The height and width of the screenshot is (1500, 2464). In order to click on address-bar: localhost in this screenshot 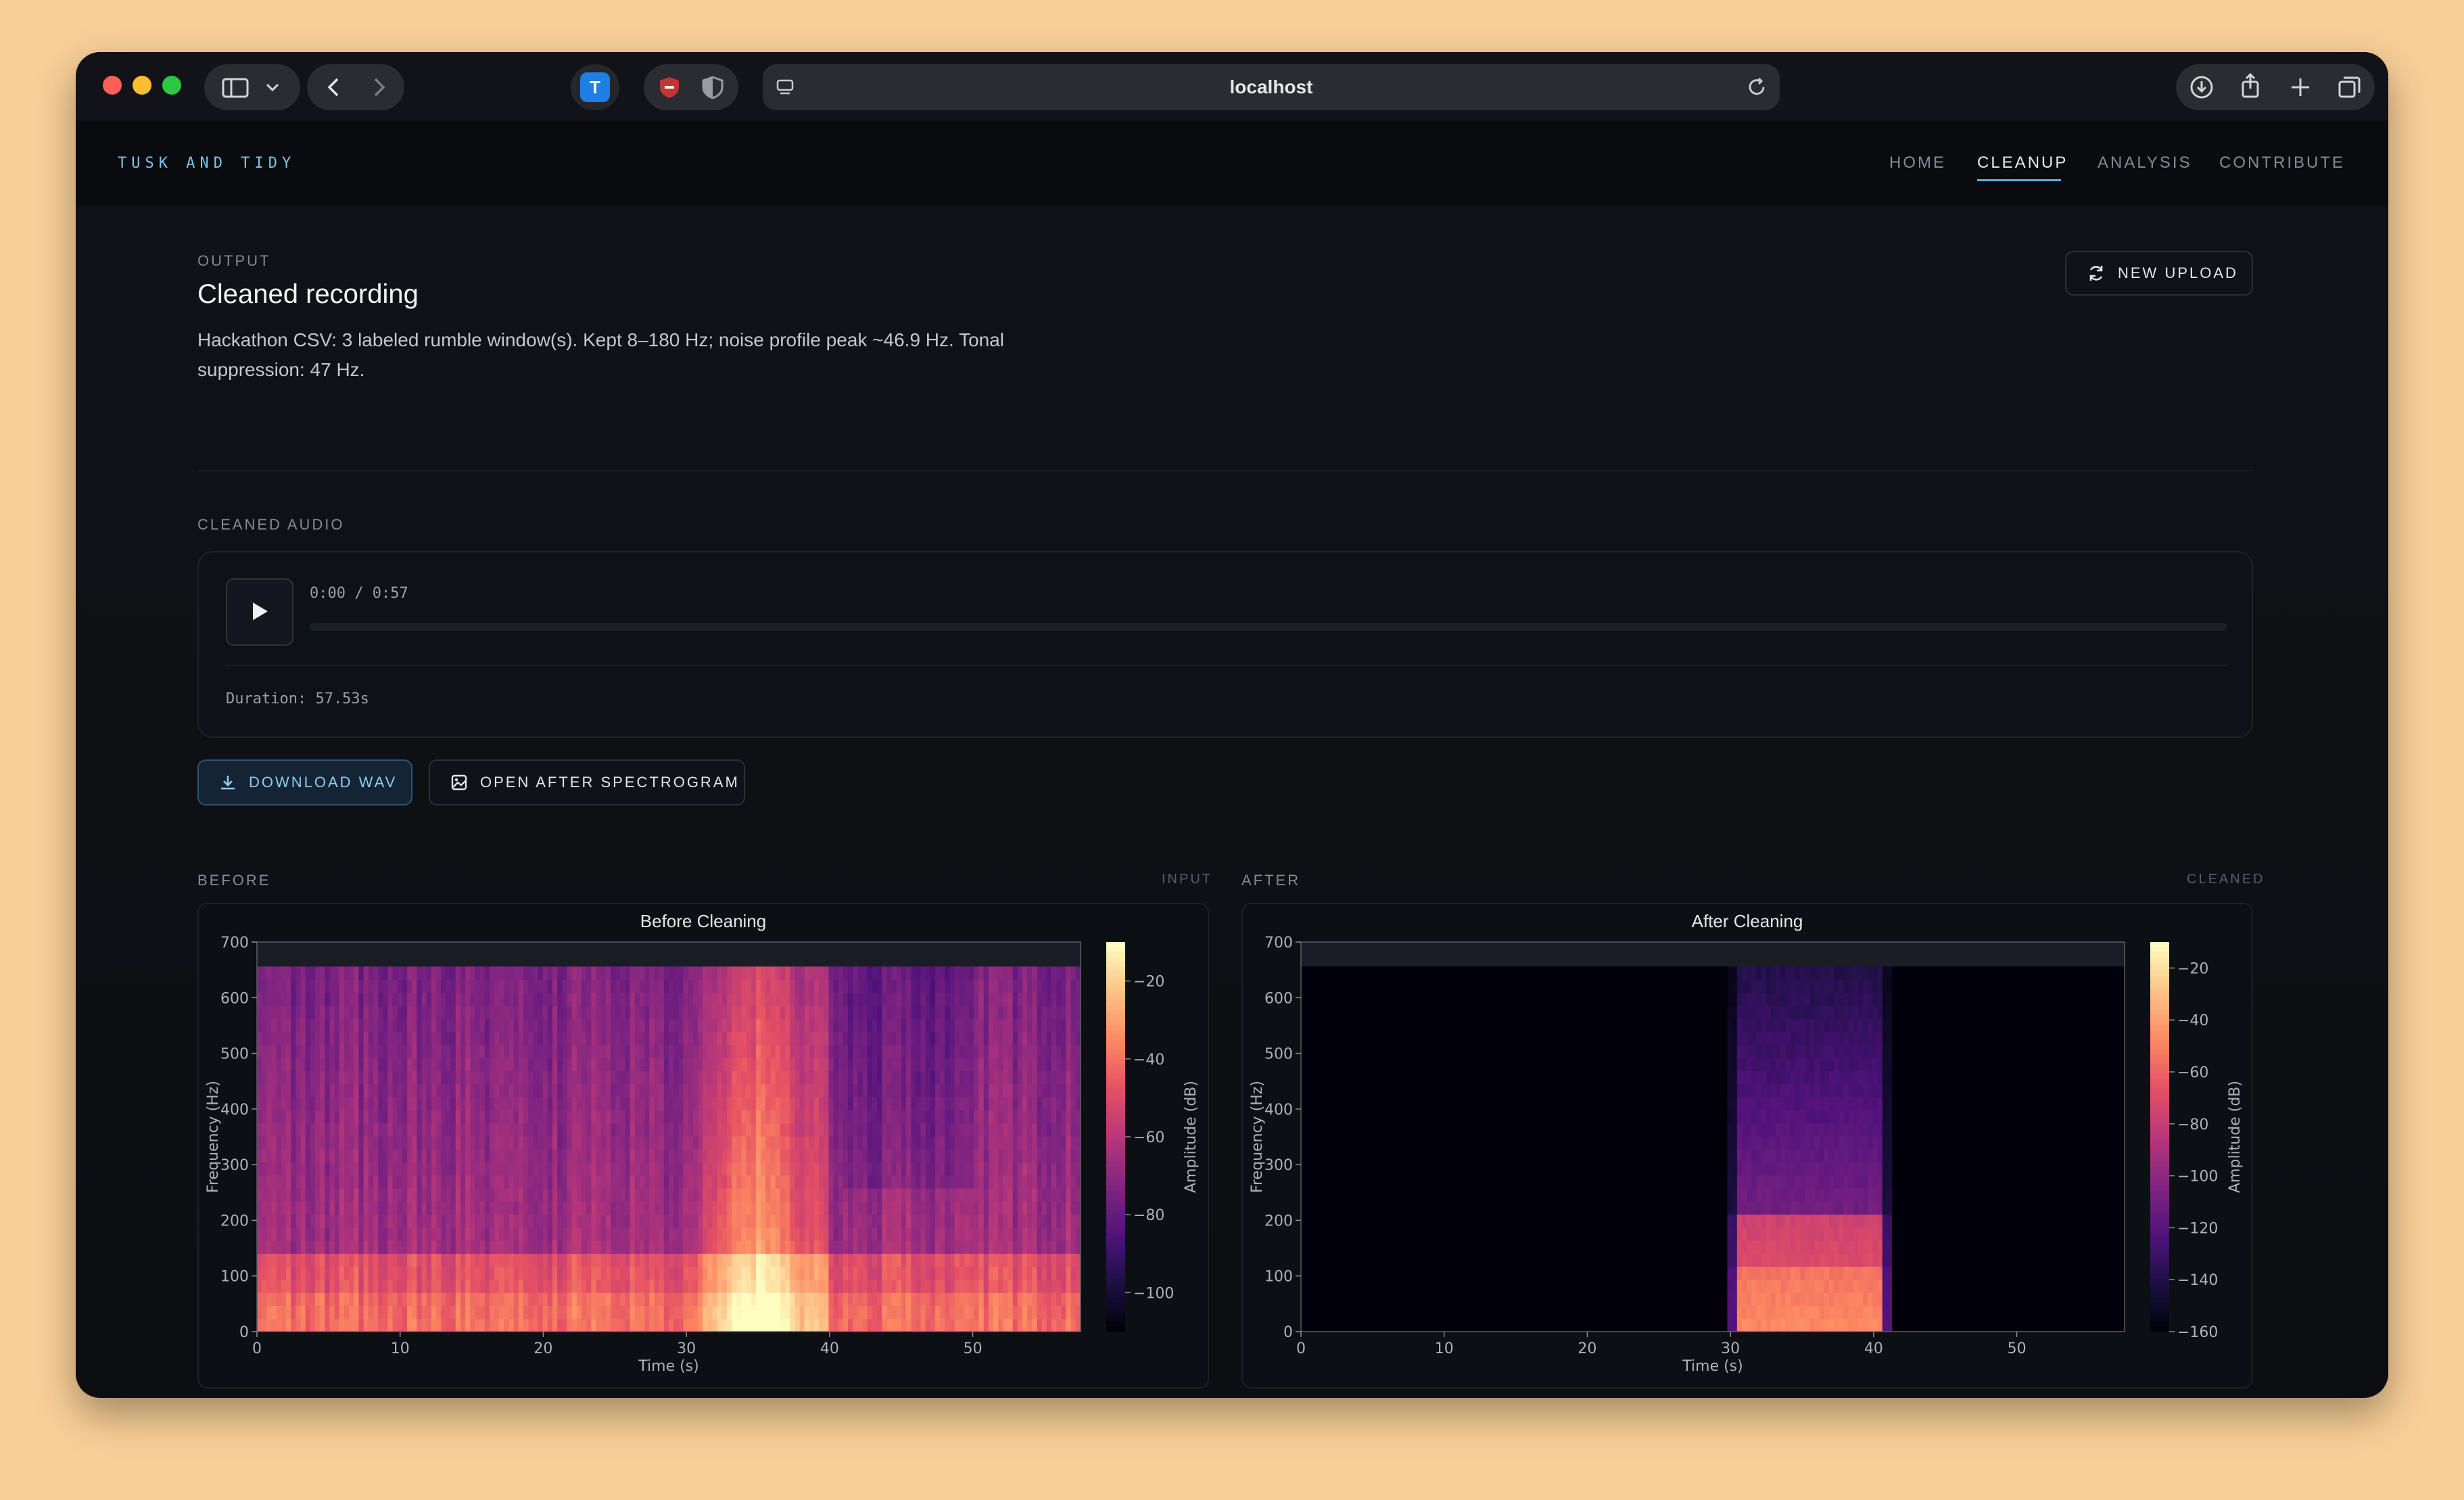, I will do `click(1271, 87)`.